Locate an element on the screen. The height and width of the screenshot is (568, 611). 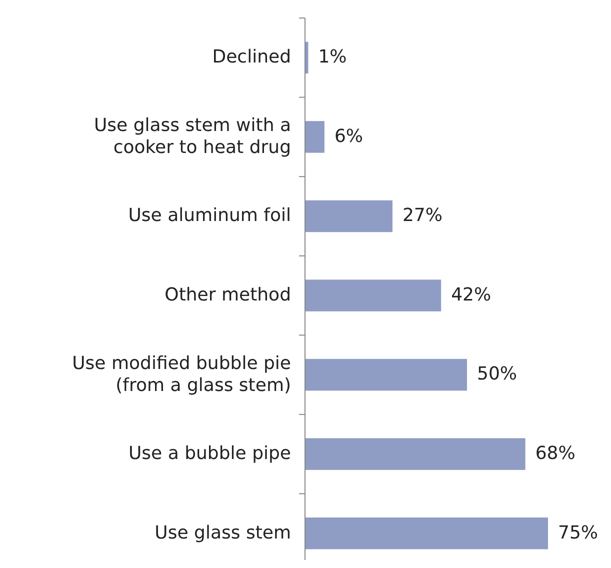
y-tick-label: Other method is located at coordinates (227, 295).